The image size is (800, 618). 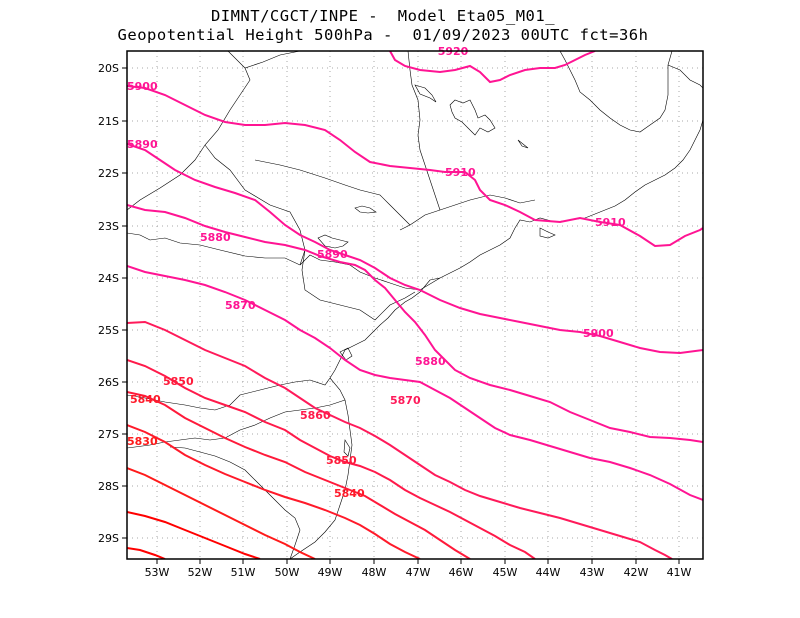 I want to click on lat-label: 22S, so click(x=108, y=173).